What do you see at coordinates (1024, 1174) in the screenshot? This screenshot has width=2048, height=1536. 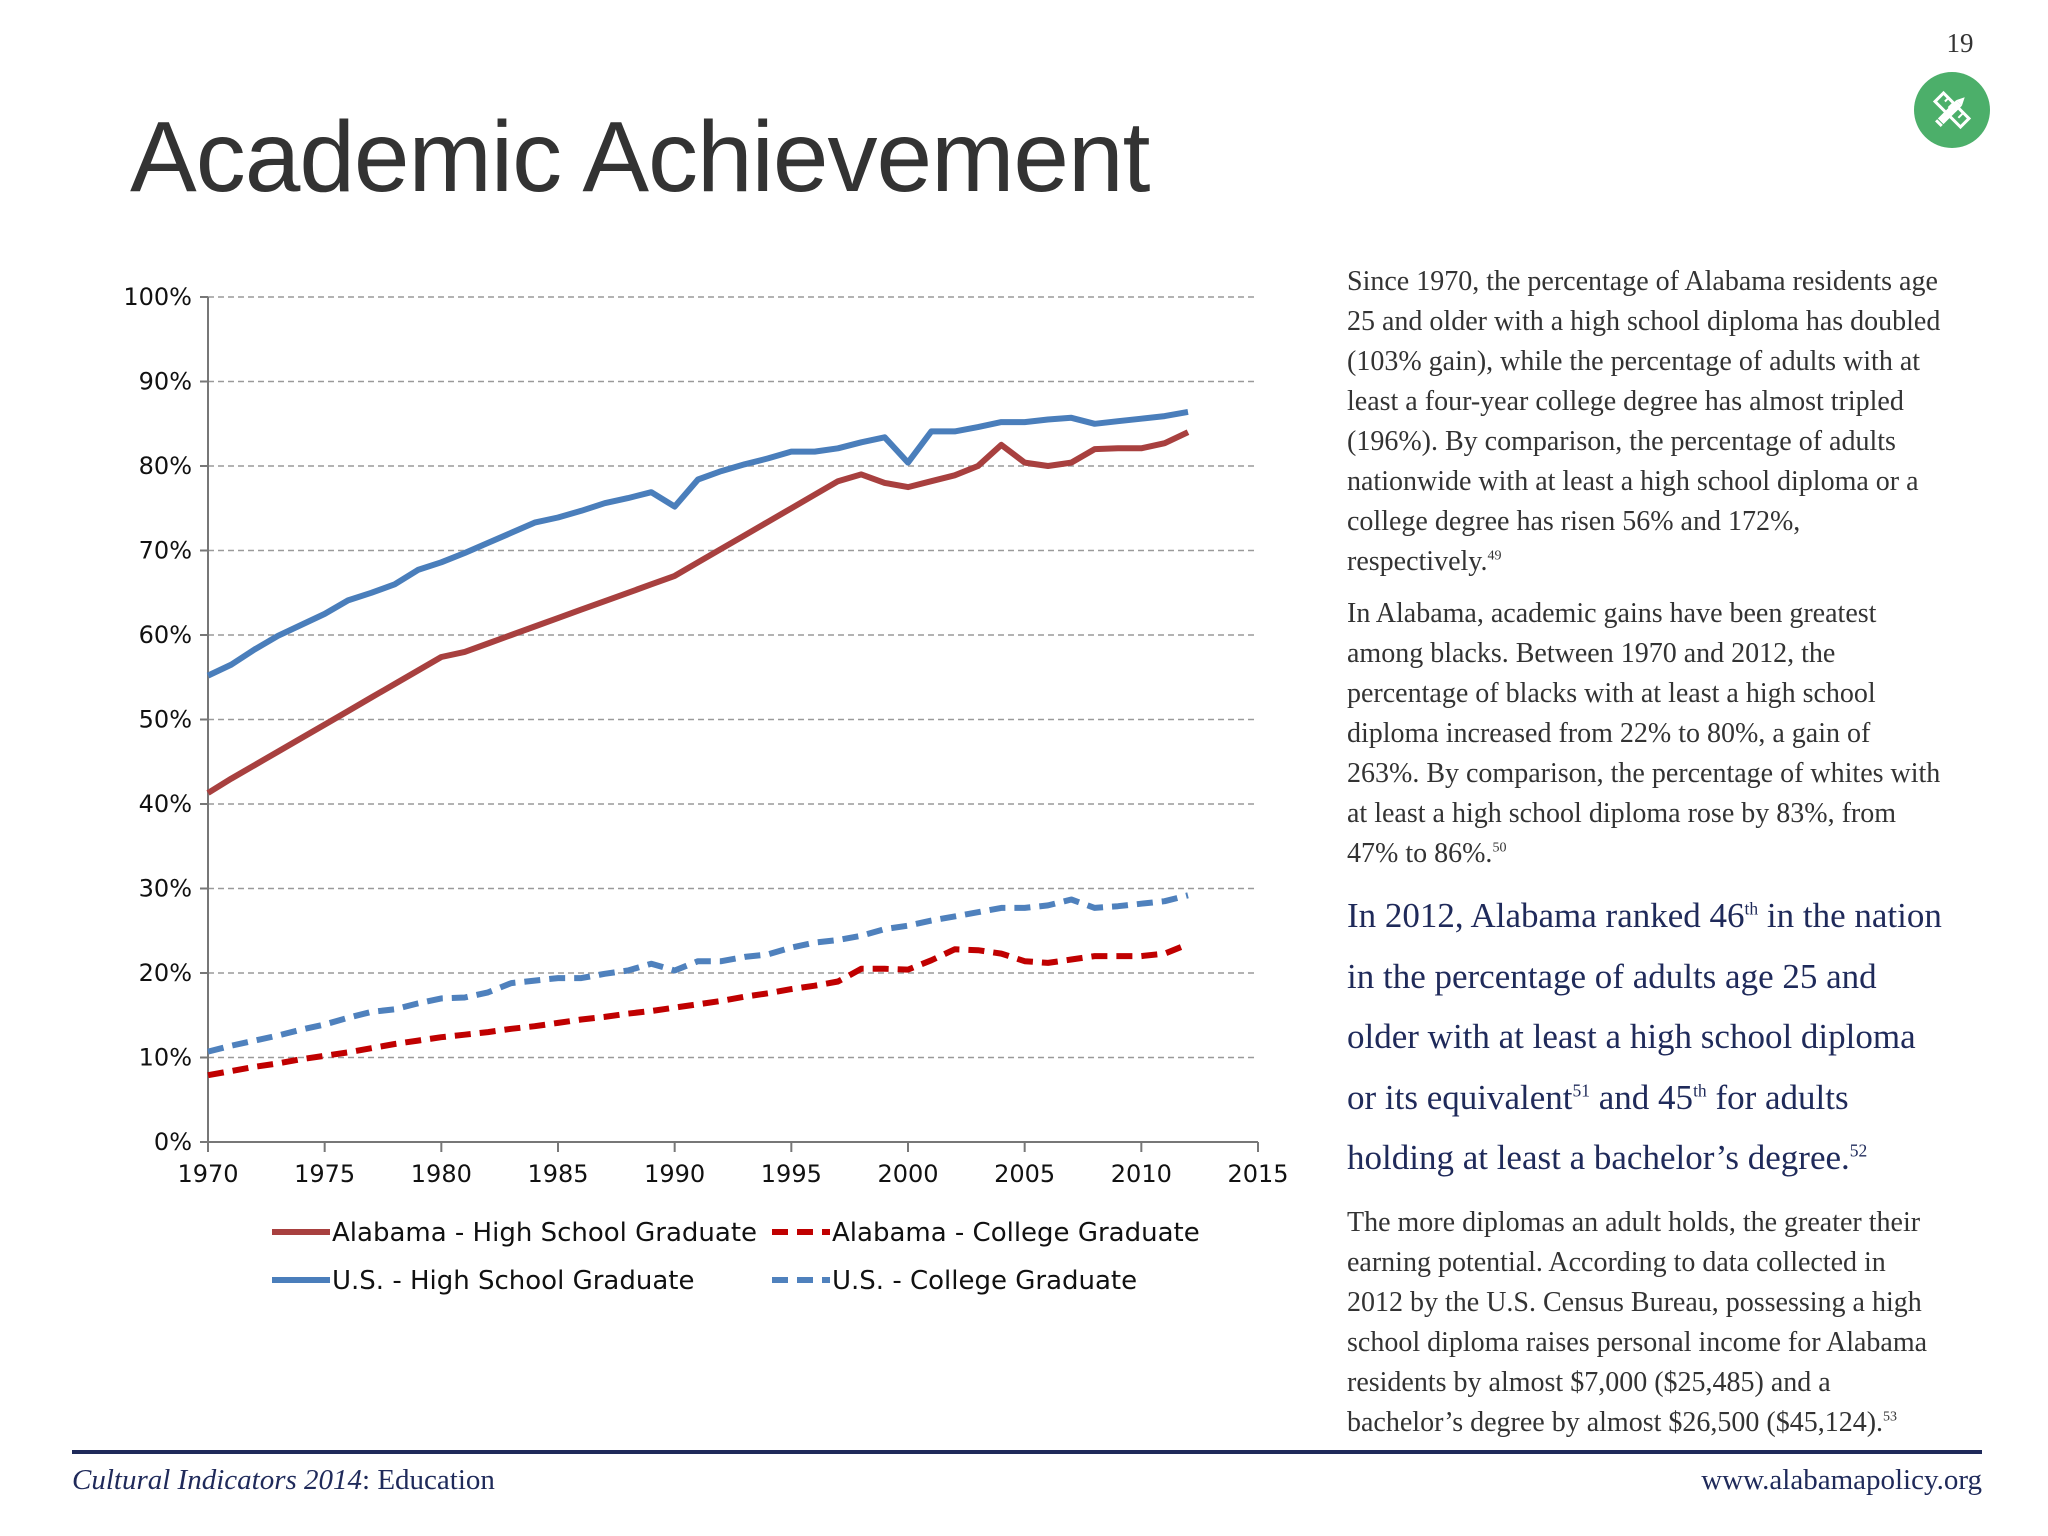 I see `x-tick-label: 2005` at bounding box center [1024, 1174].